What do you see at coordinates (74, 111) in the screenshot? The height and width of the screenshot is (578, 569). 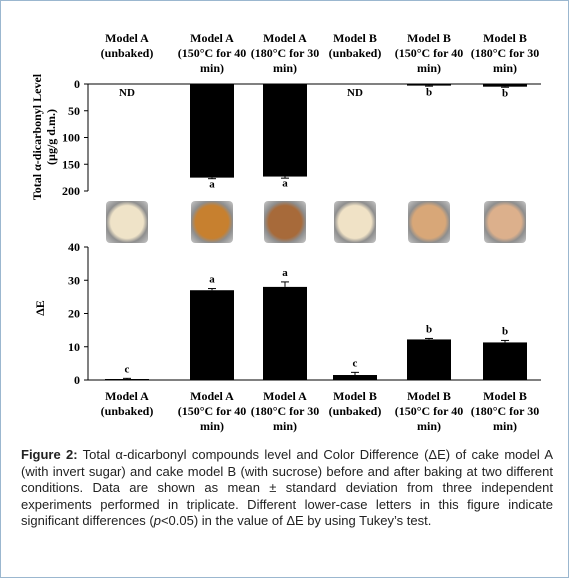 I see `top-y-tick-label: 50` at bounding box center [74, 111].